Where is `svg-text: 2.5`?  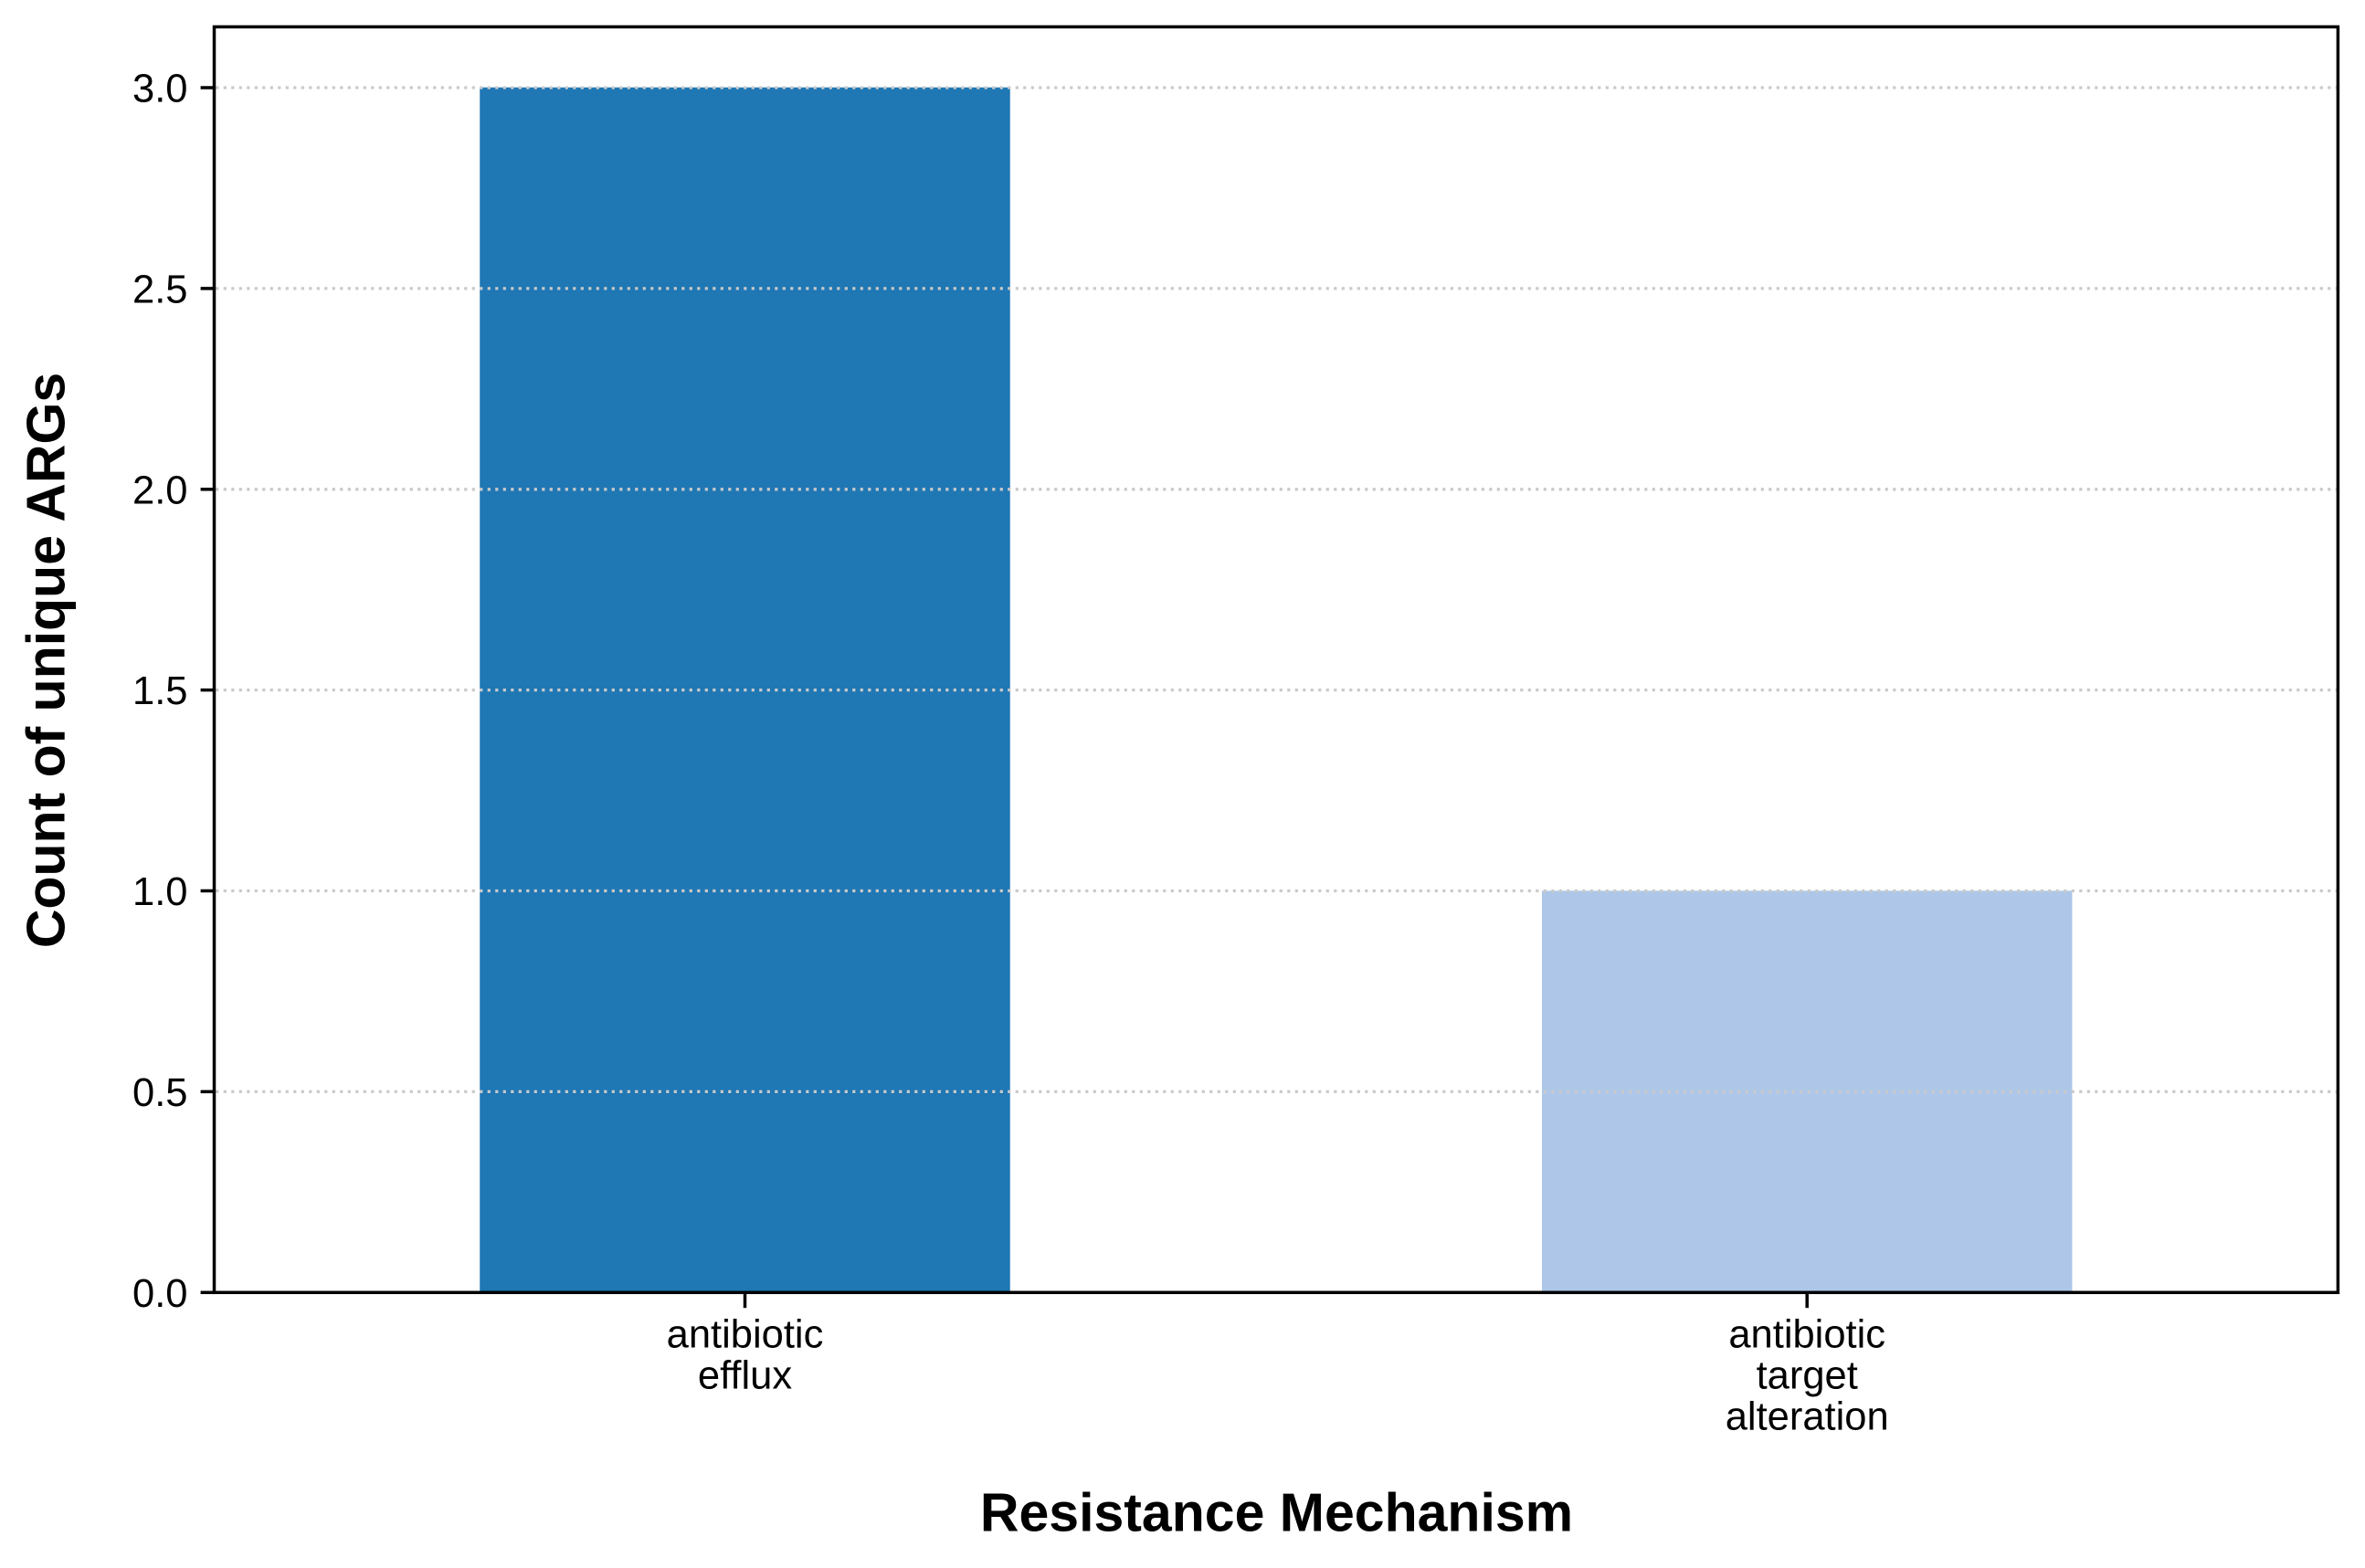 svg-text: 2.5 is located at coordinates (159, 289).